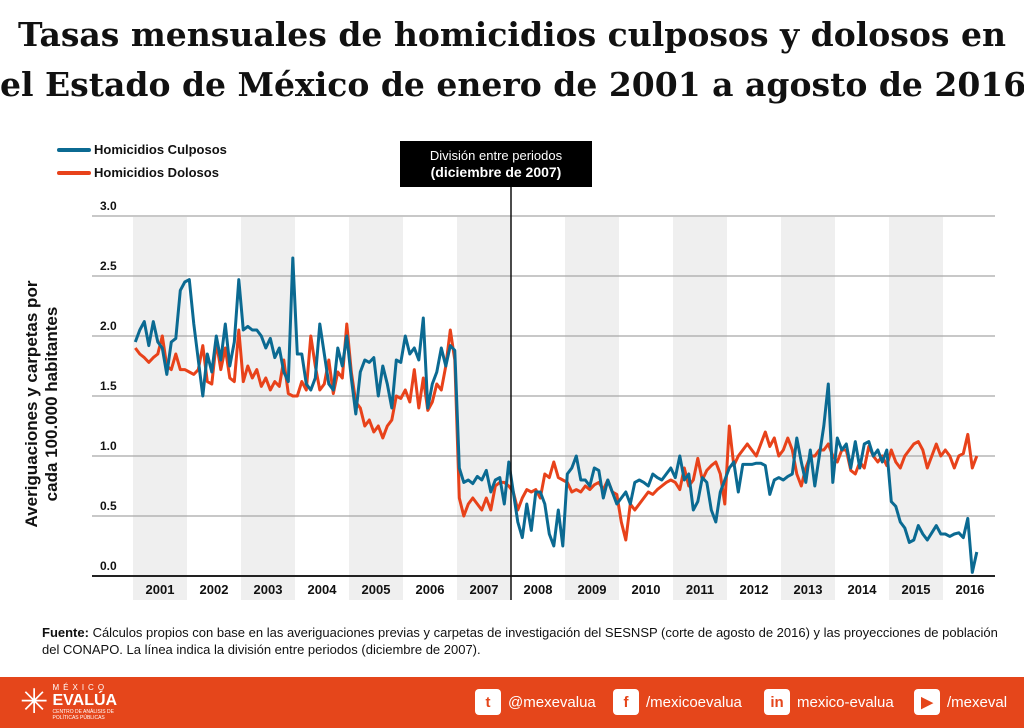 The height and width of the screenshot is (728, 1024). What do you see at coordinates (863, 589) in the screenshot?
I see `x-tick-label: 2014` at bounding box center [863, 589].